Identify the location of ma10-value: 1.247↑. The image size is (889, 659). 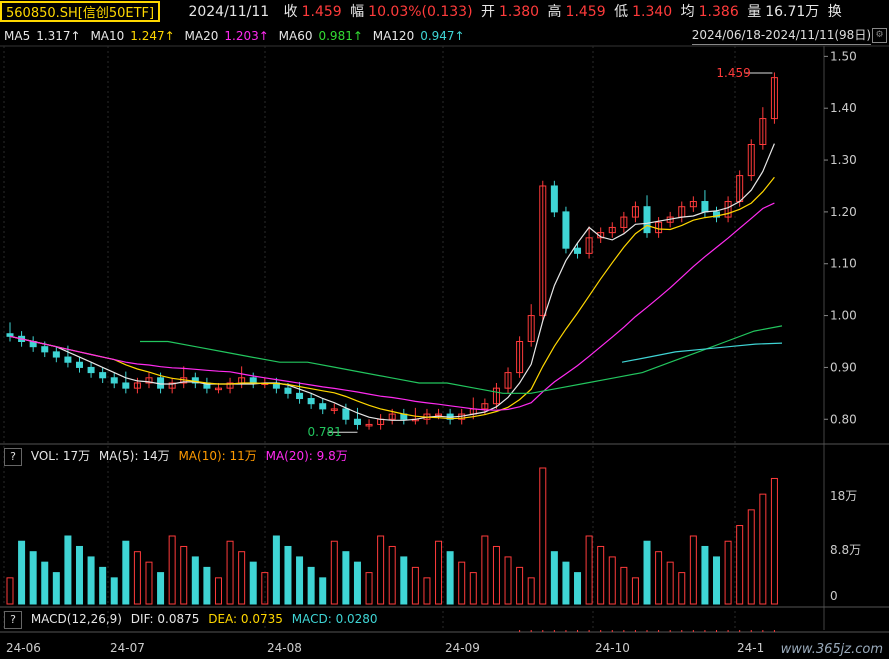
(152, 36).